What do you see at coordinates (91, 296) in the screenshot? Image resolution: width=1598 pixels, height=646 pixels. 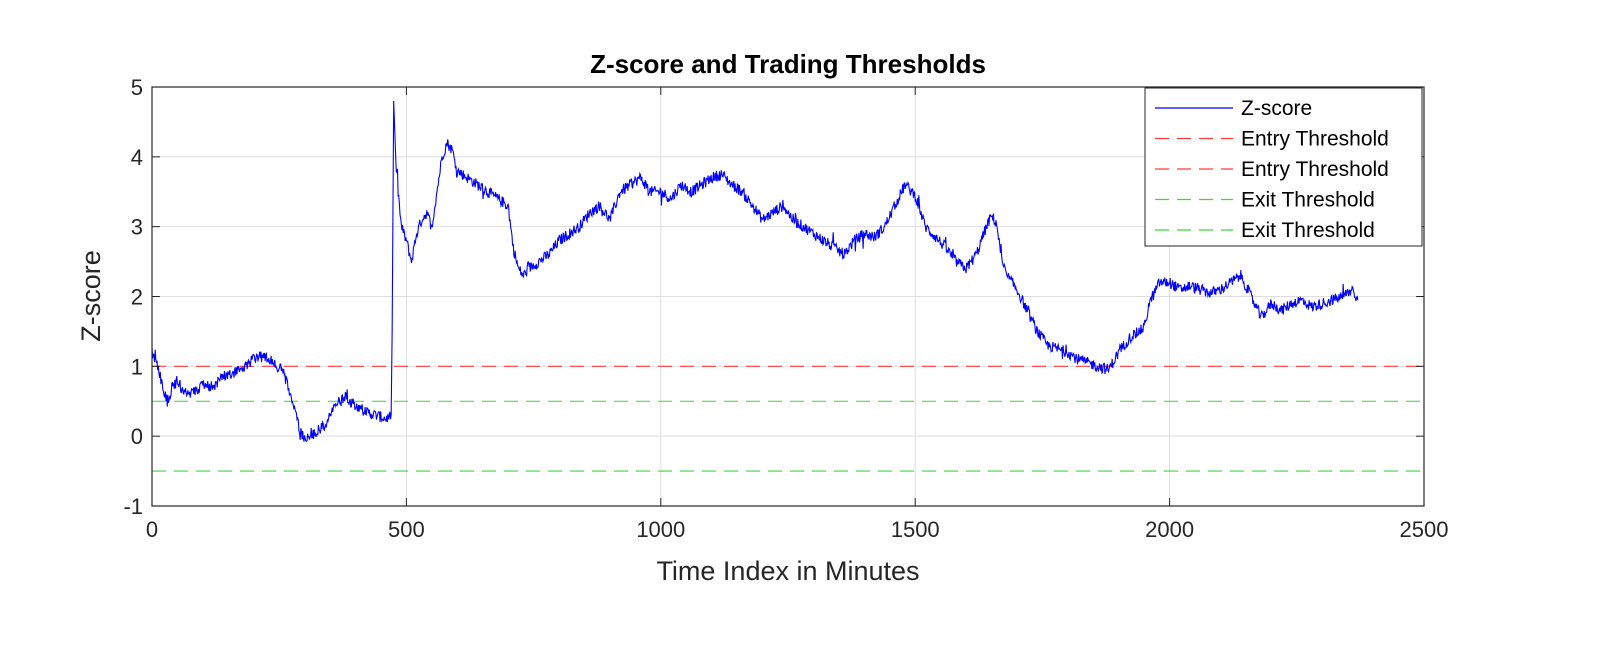 I see `y-axis-label: Z-score` at bounding box center [91, 296].